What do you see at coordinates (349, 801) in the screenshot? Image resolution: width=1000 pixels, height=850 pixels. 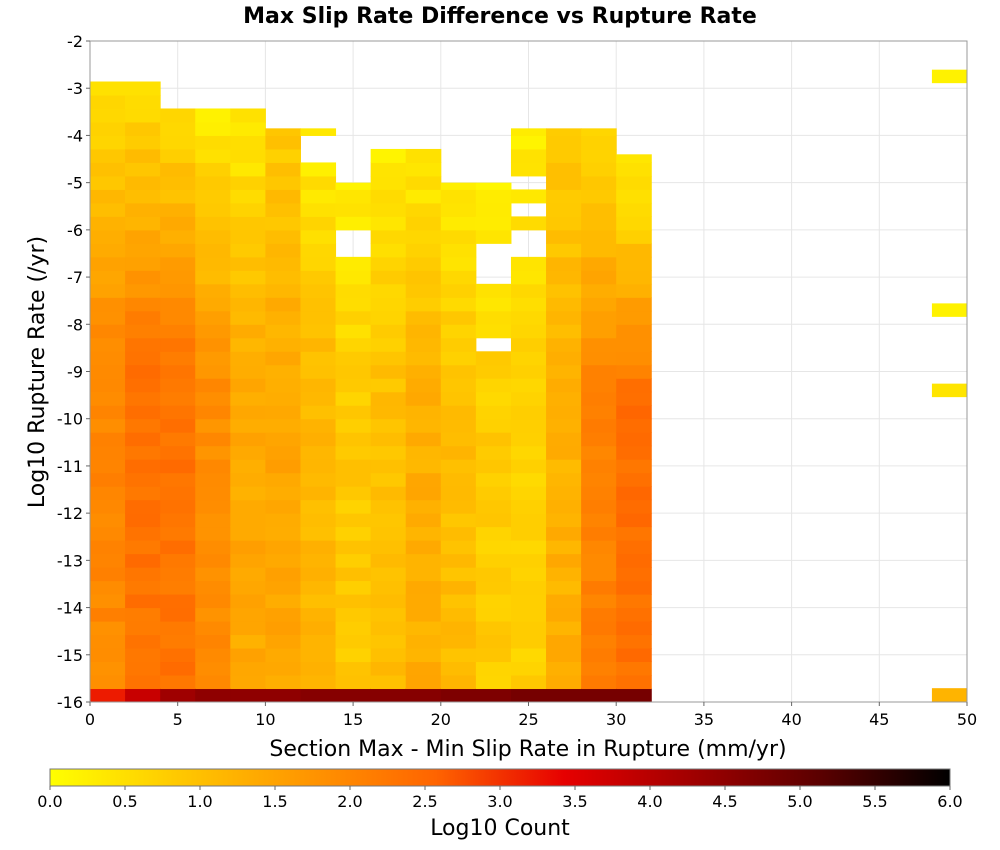 I see `colorbar-tick-label: 2.0` at bounding box center [349, 801].